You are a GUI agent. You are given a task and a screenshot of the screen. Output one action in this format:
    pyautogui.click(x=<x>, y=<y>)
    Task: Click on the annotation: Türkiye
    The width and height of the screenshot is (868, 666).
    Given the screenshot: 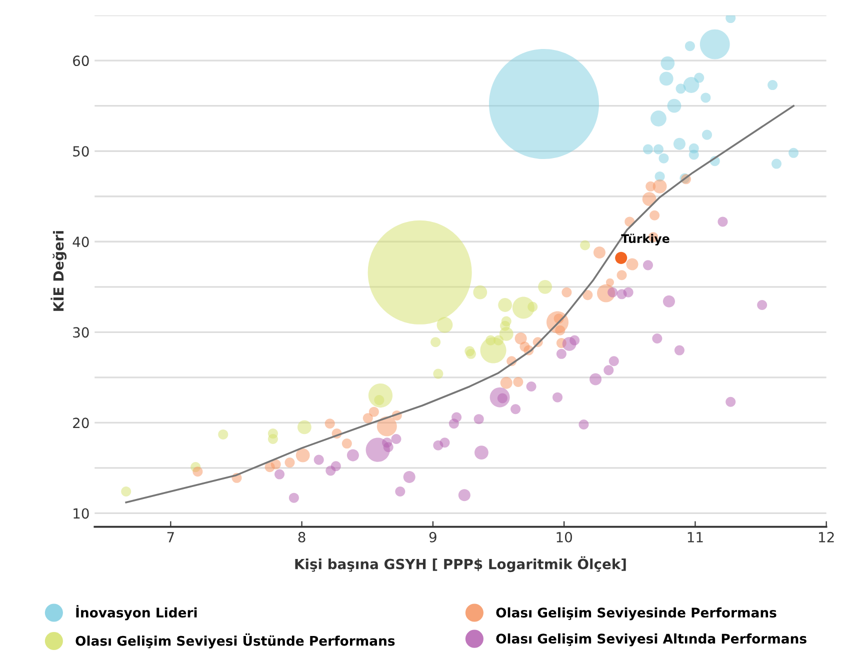 What is the action you would take?
    pyautogui.click(x=645, y=240)
    